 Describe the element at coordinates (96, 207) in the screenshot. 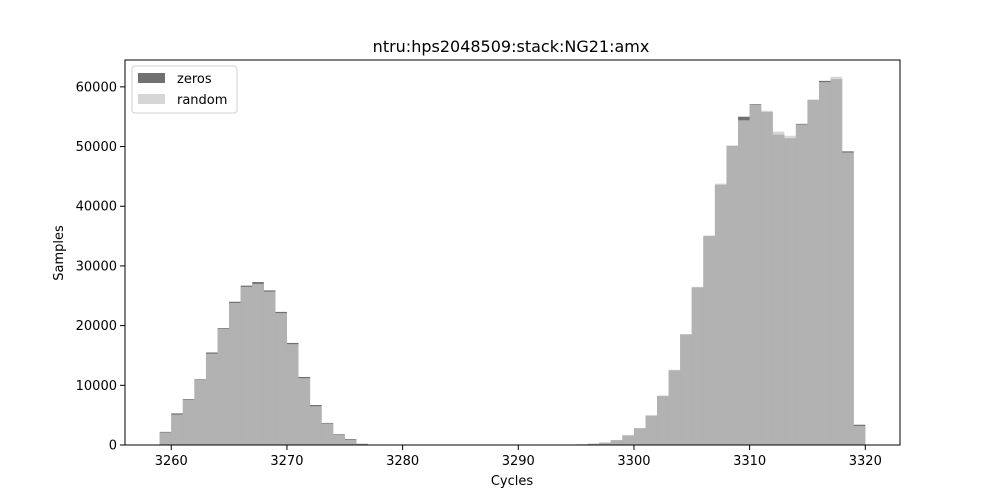

I see `y-tick-label: 40000` at that location.